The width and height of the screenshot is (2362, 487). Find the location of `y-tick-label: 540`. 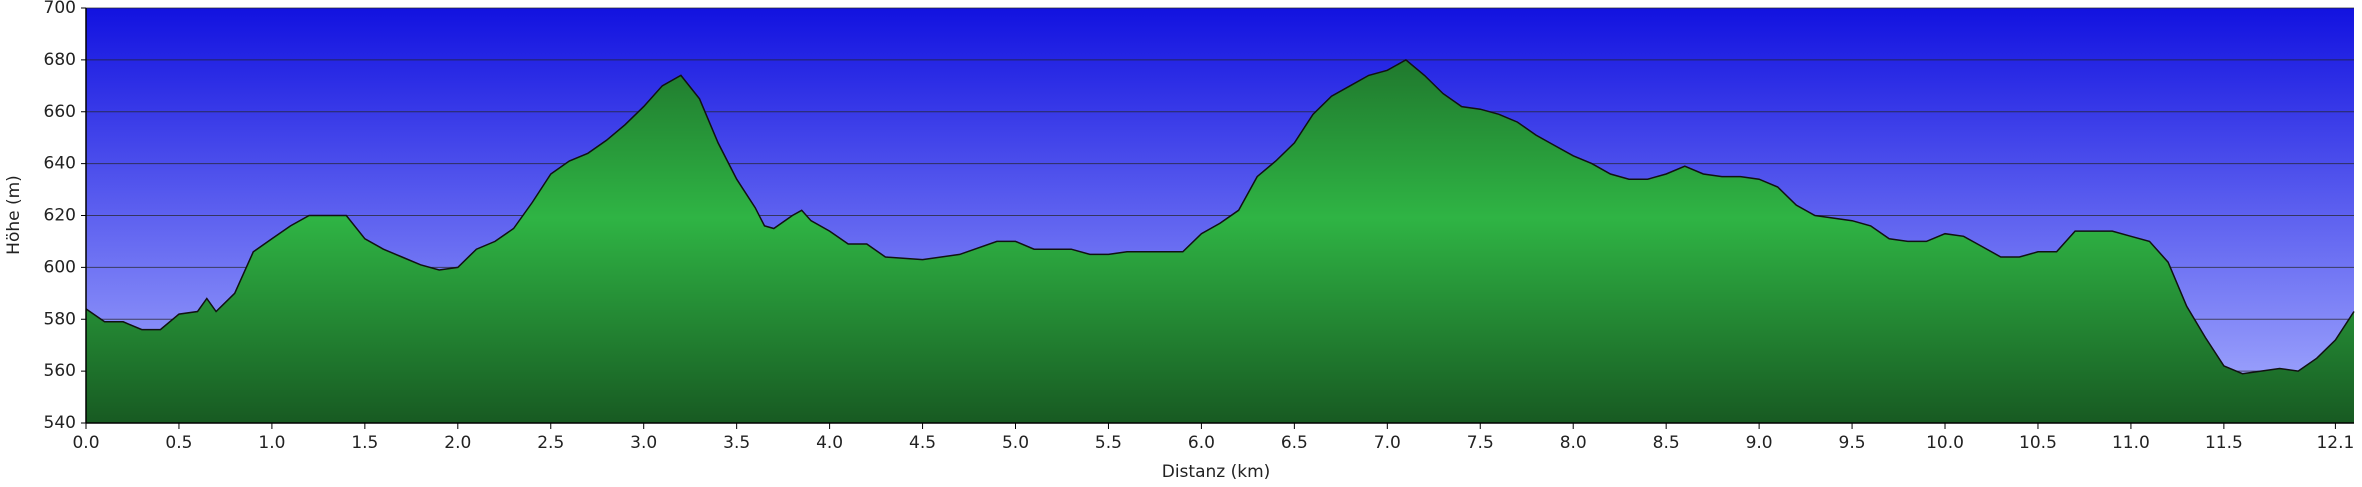

y-tick-label: 540 is located at coordinates (60, 423).